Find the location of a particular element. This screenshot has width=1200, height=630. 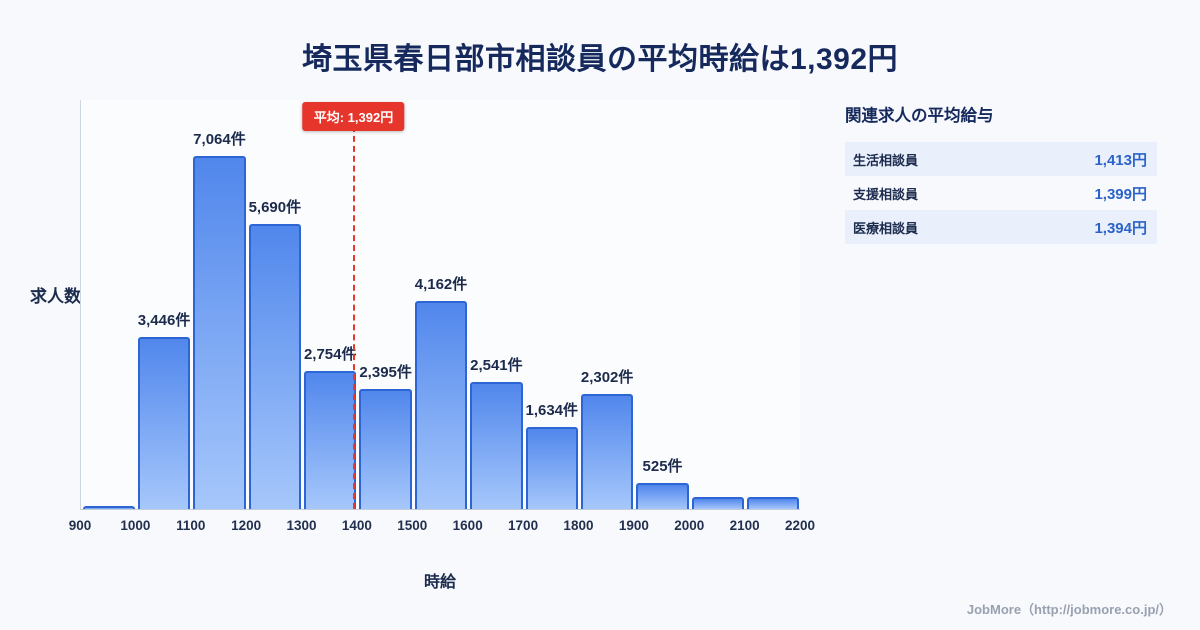

x-tick-label: 1600 is located at coordinates (467, 525).